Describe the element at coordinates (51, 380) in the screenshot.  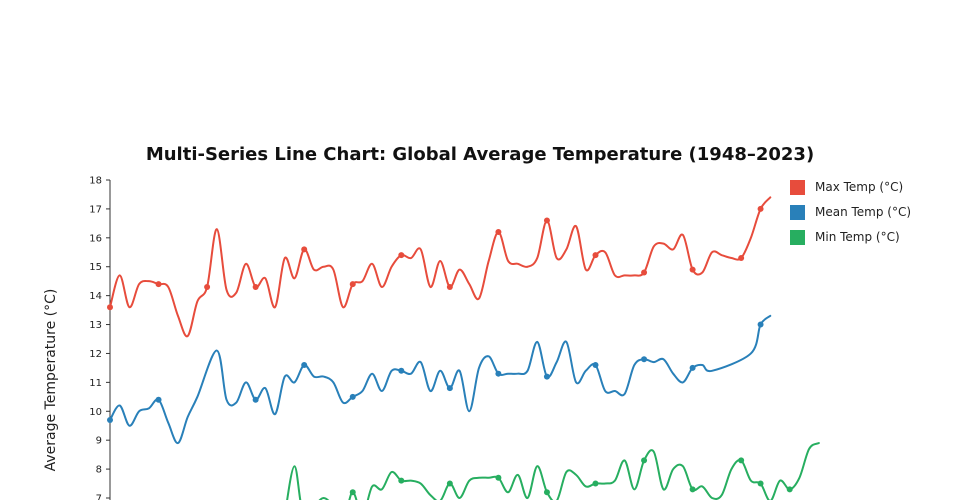
I see `y-axis-title: Average Temperature (°C)` at that location.